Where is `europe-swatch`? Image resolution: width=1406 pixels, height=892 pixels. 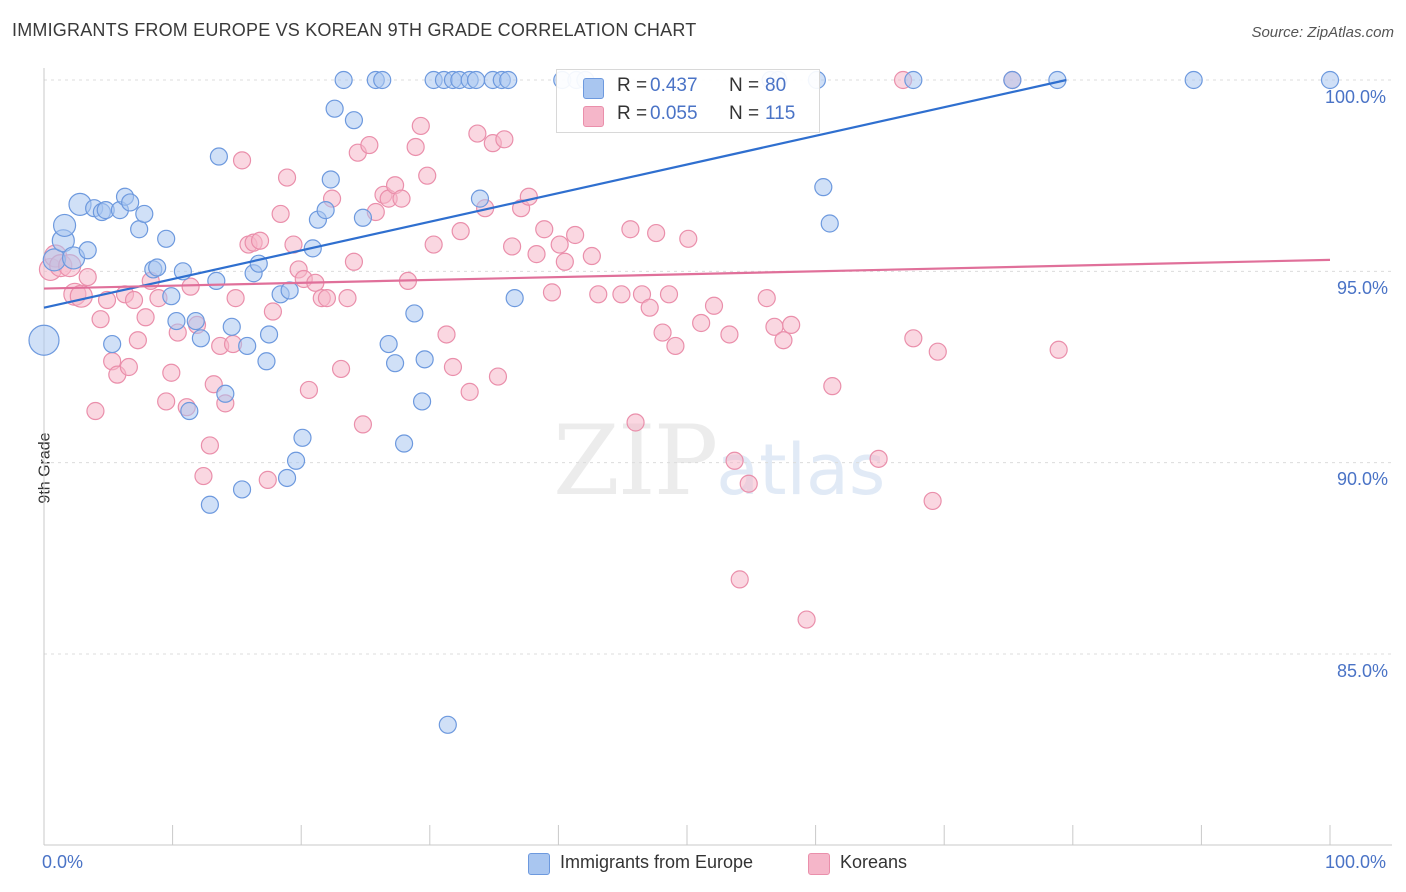
europe-swatch is located at coordinates (593, 88).